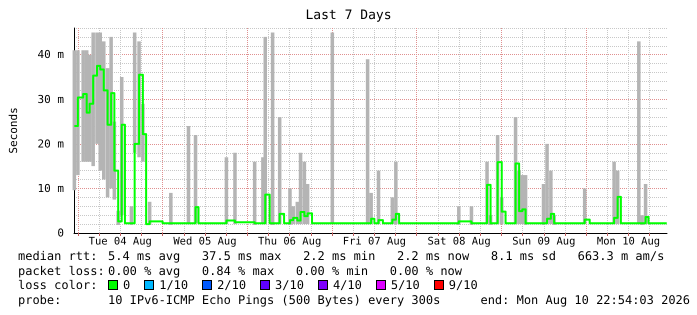  What do you see at coordinates (290, 242) in the screenshot?
I see `x-tick-label: Thu 06 Aug` at bounding box center [290, 242].